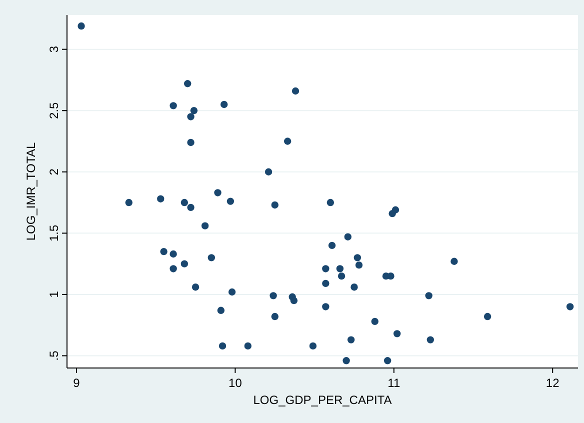 This screenshot has height=423, width=584. Describe the element at coordinates (54, 233) in the screenshot. I see `y-tick-label: 1.5` at that location.